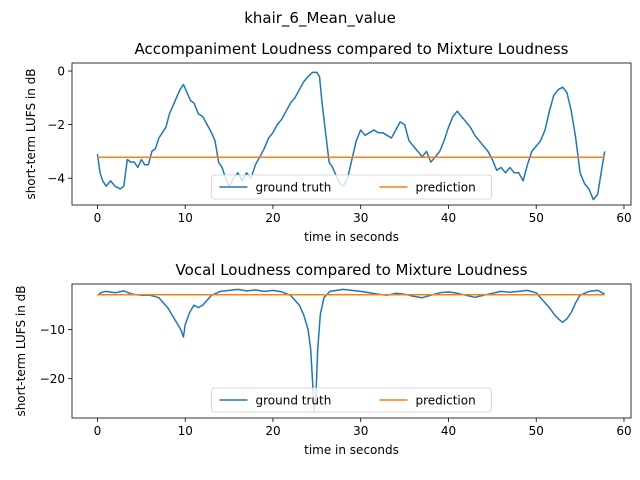 Image resolution: width=640 pixels, height=480 pixels. I want to click on figure-suptitle: khair_6_Mean_value, so click(320, 18).